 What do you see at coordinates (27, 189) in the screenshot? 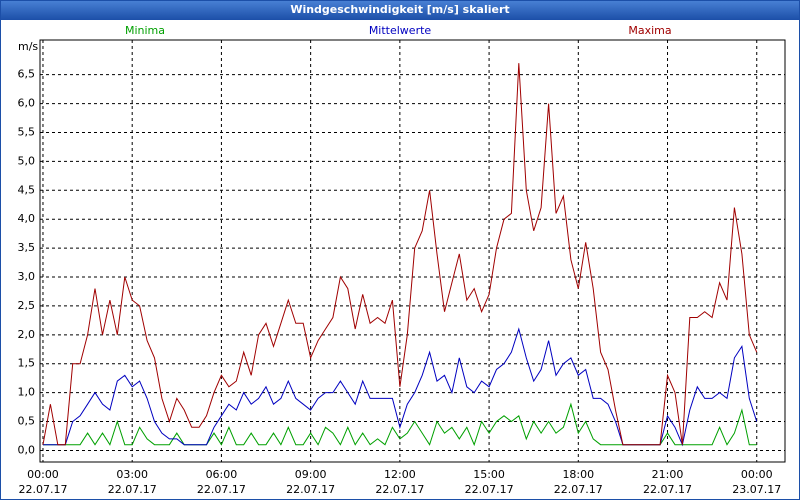
I see `y-tick-label: 4,5` at bounding box center [27, 189].